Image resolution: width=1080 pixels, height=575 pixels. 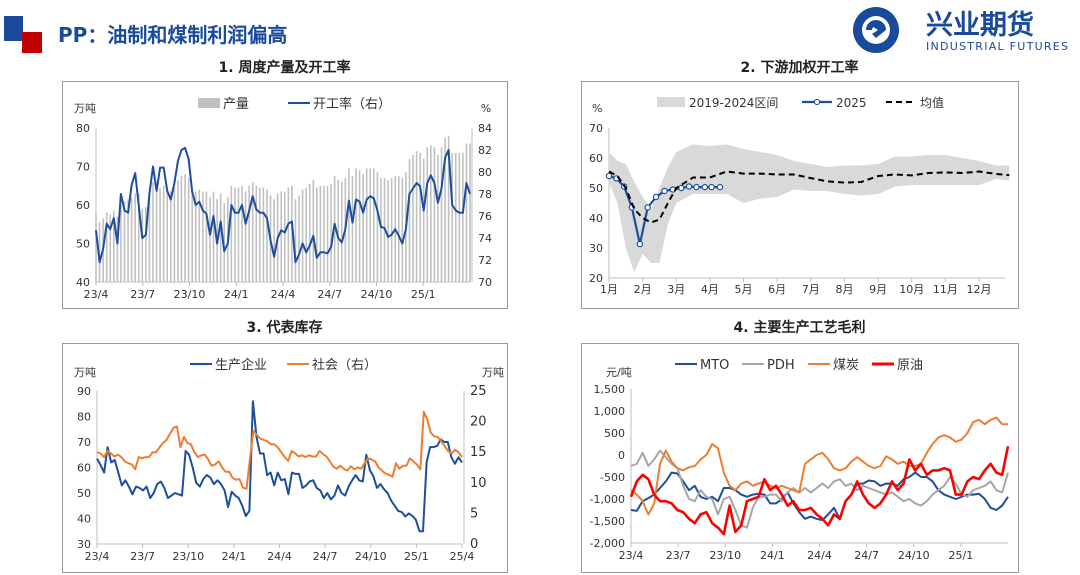 What do you see at coordinates (478, 422) in the screenshot?
I see `y2-tick-label: 20` at bounding box center [478, 422].